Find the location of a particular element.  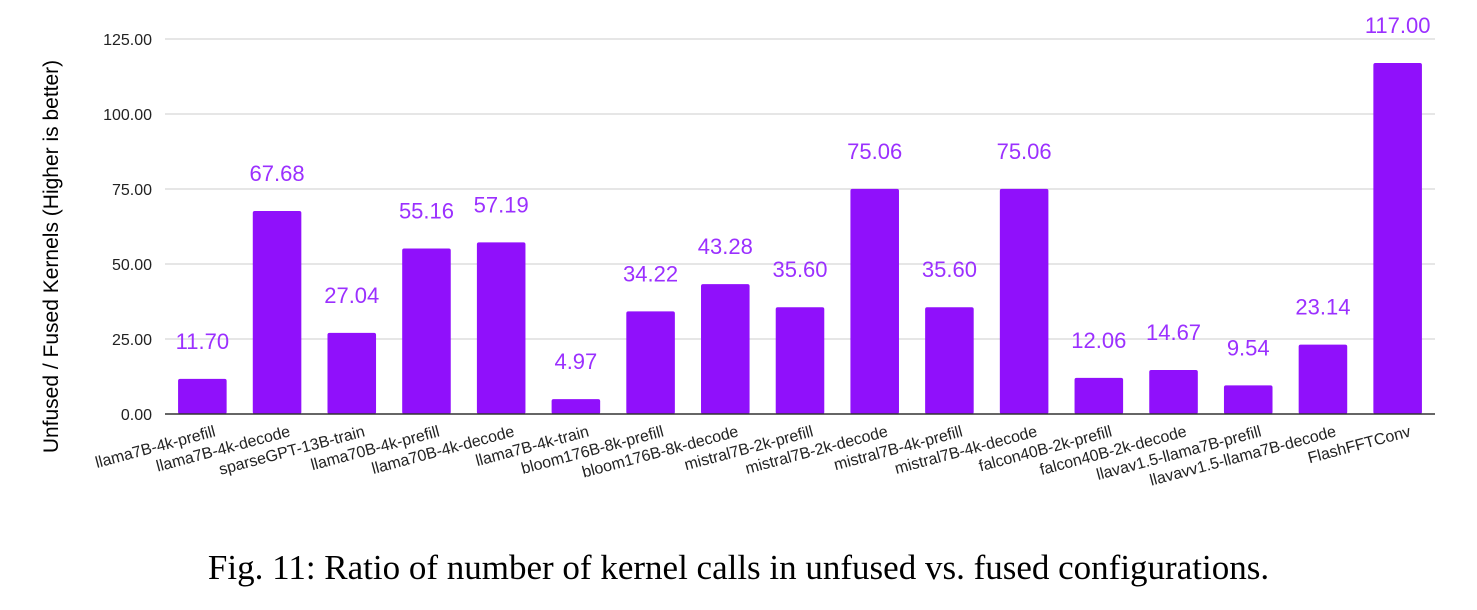

data-label: 57.19 is located at coordinates (501, 204).